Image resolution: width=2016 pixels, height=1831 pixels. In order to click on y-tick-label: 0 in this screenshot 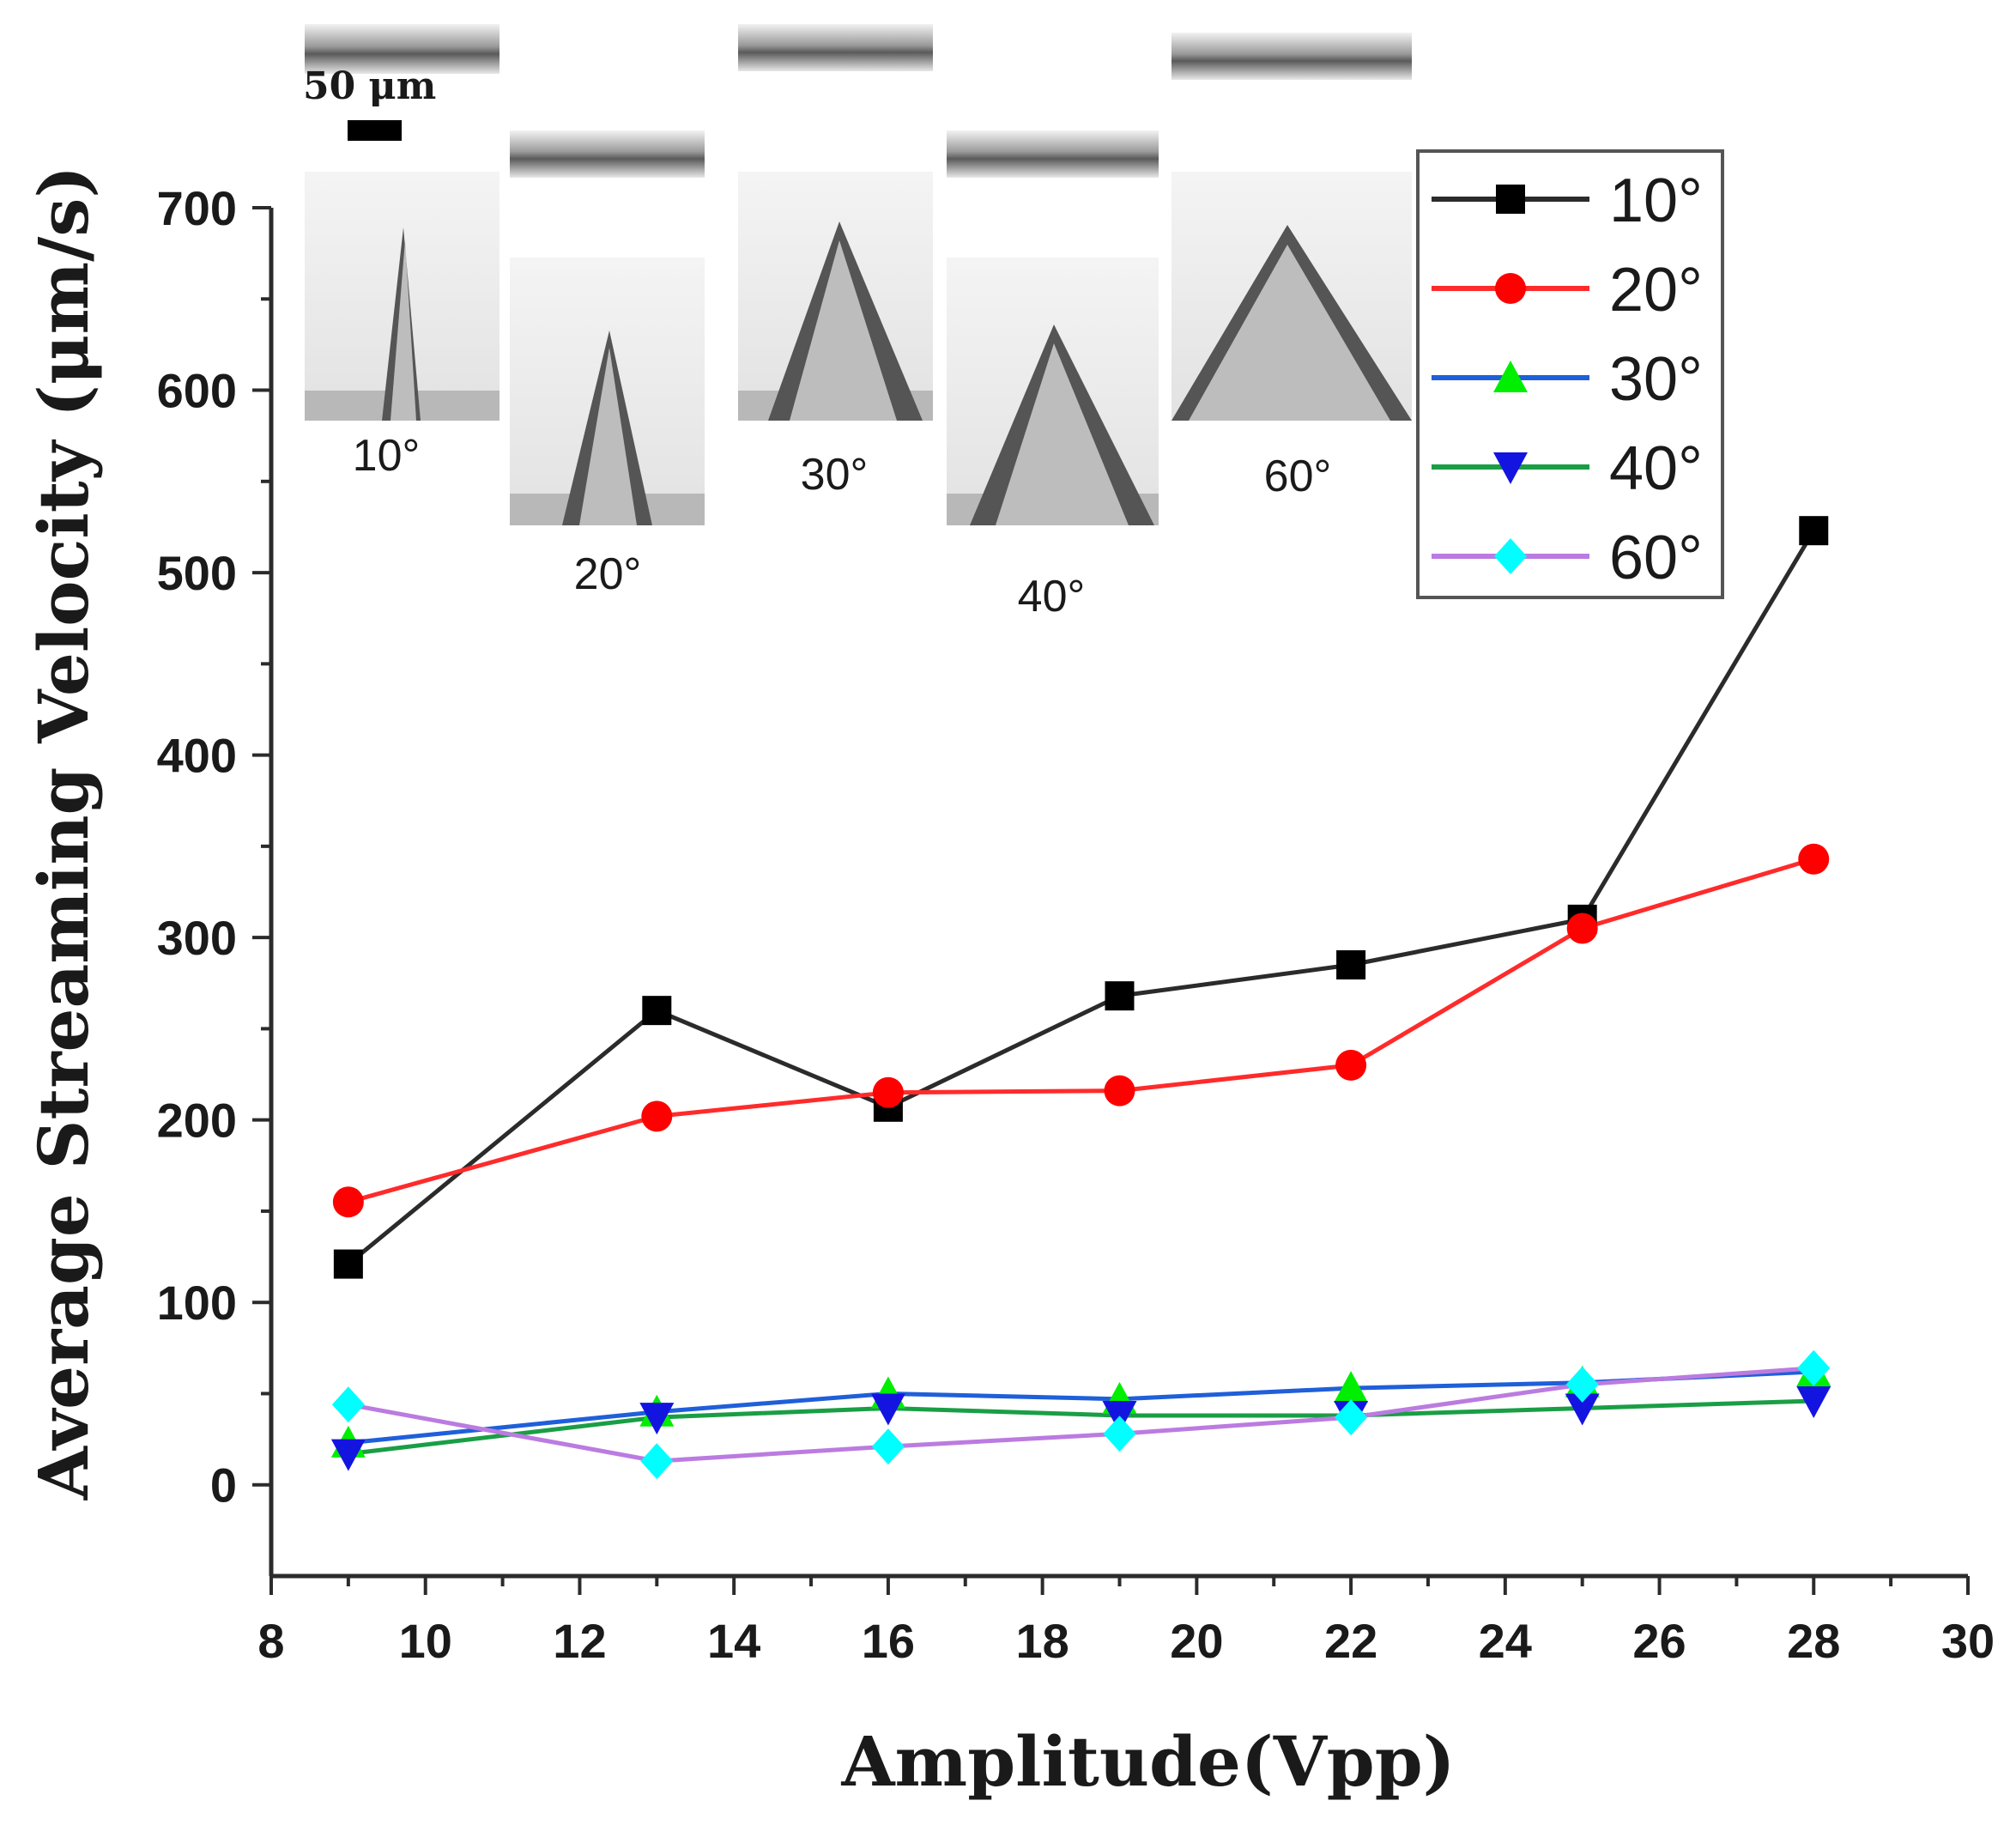, I will do `click(223, 1486)`.